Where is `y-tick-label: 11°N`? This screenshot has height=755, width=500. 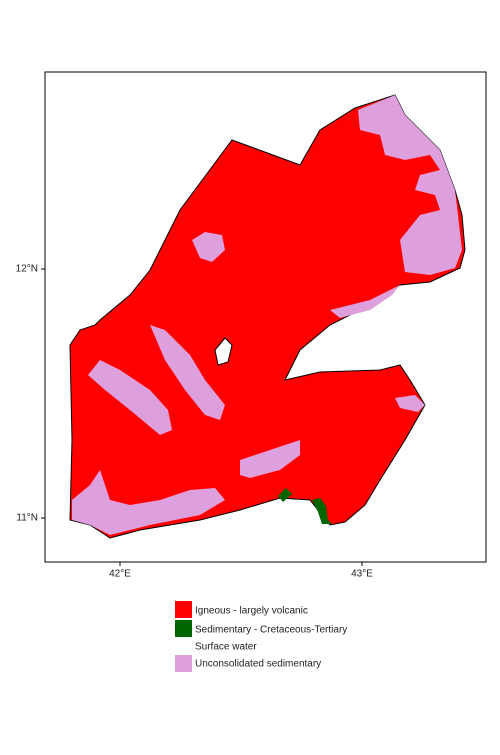 y-tick-label: 11°N is located at coordinates (27, 518).